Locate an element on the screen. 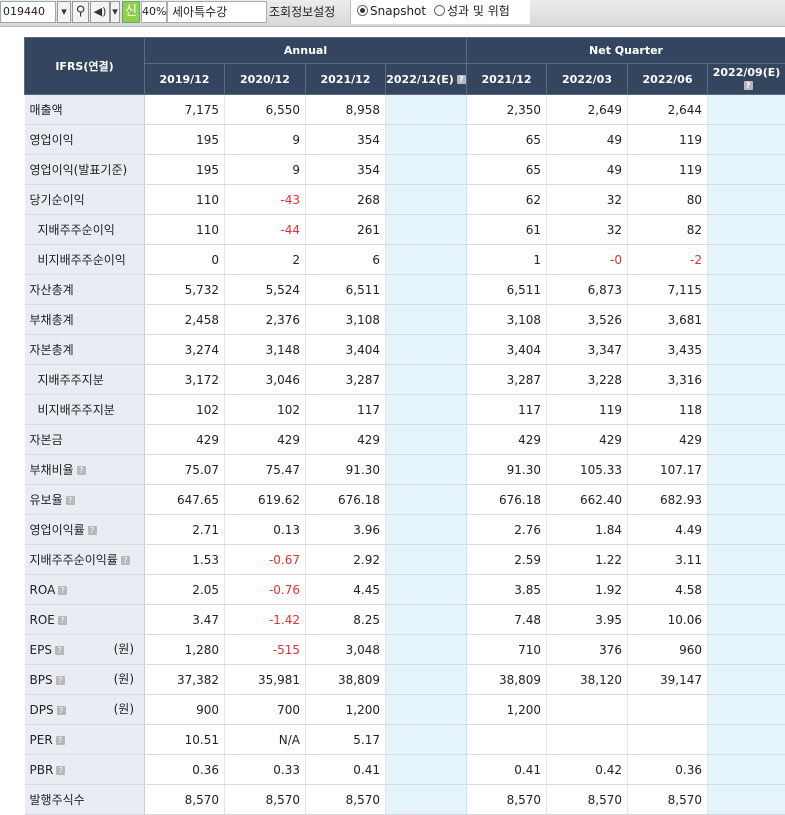 The width and height of the screenshot is (785, 815). row-label-cell: 부채비율? is located at coordinates (85, 470).